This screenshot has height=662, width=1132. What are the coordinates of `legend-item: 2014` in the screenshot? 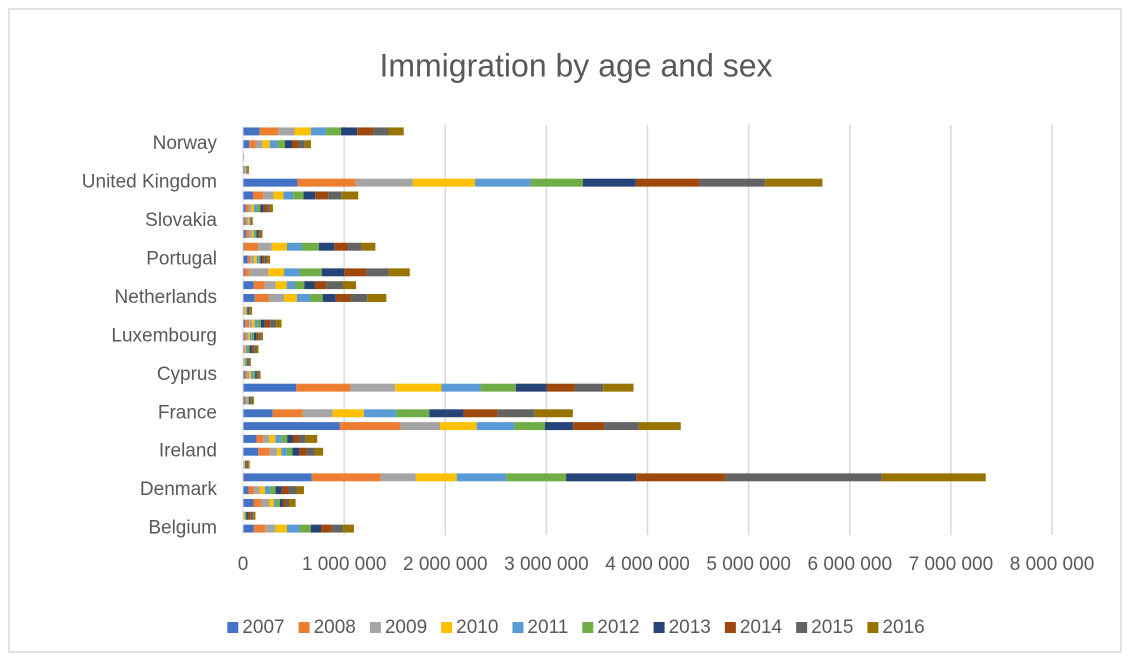 It's located at (753, 627).